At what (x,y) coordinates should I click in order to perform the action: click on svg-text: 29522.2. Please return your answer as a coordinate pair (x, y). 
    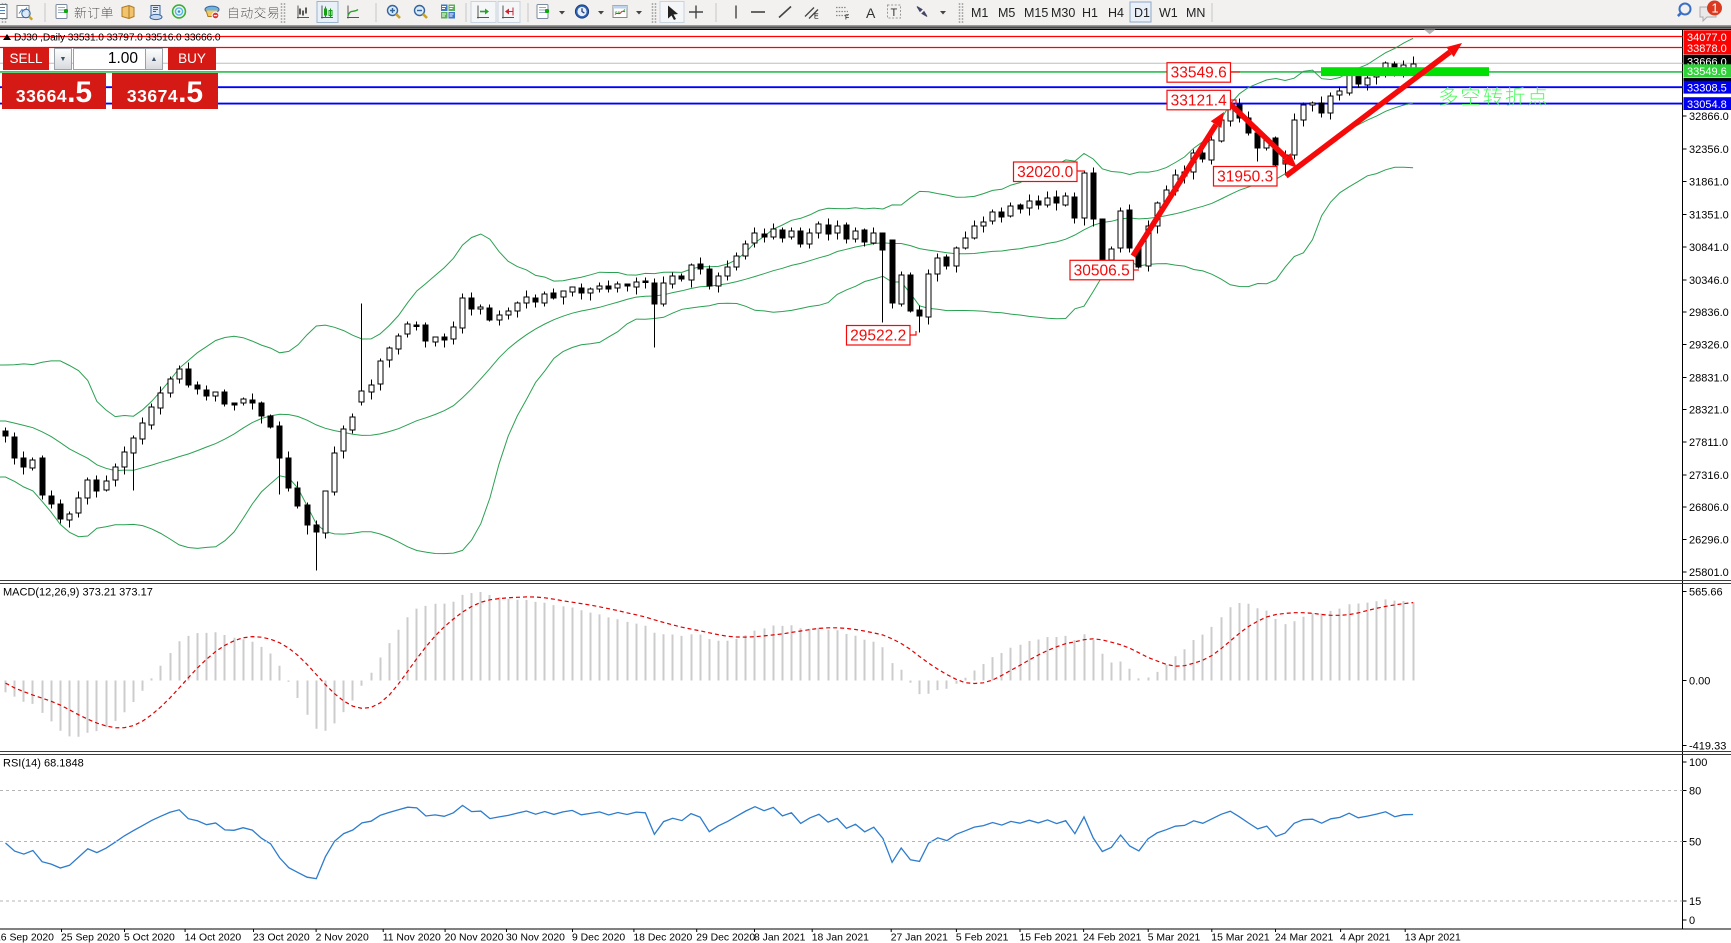
    Looking at the image, I should click on (878, 336).